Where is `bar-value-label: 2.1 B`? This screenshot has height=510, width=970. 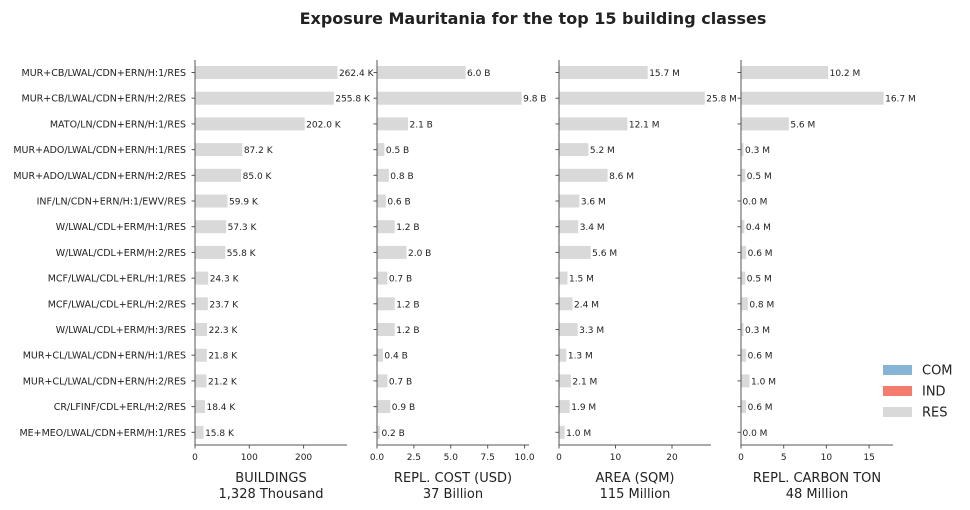
bar-value-label: 2.1 B is located at coordinates (420, 125).